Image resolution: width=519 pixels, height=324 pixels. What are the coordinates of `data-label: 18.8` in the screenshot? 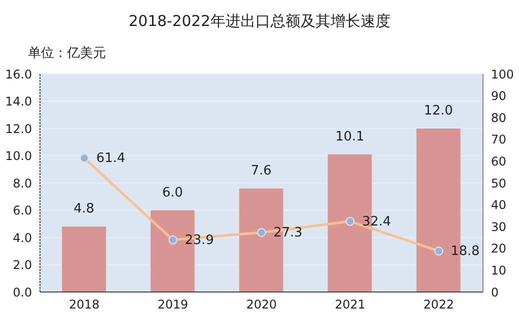 It's located at (465, 252).